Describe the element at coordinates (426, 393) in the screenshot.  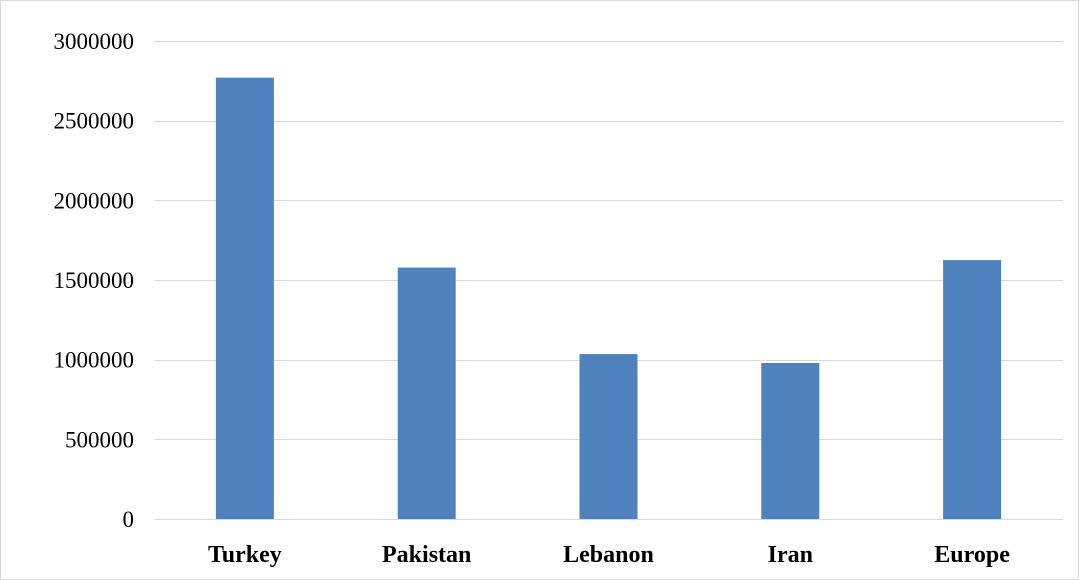
I see `bar-pakistan` at that location.